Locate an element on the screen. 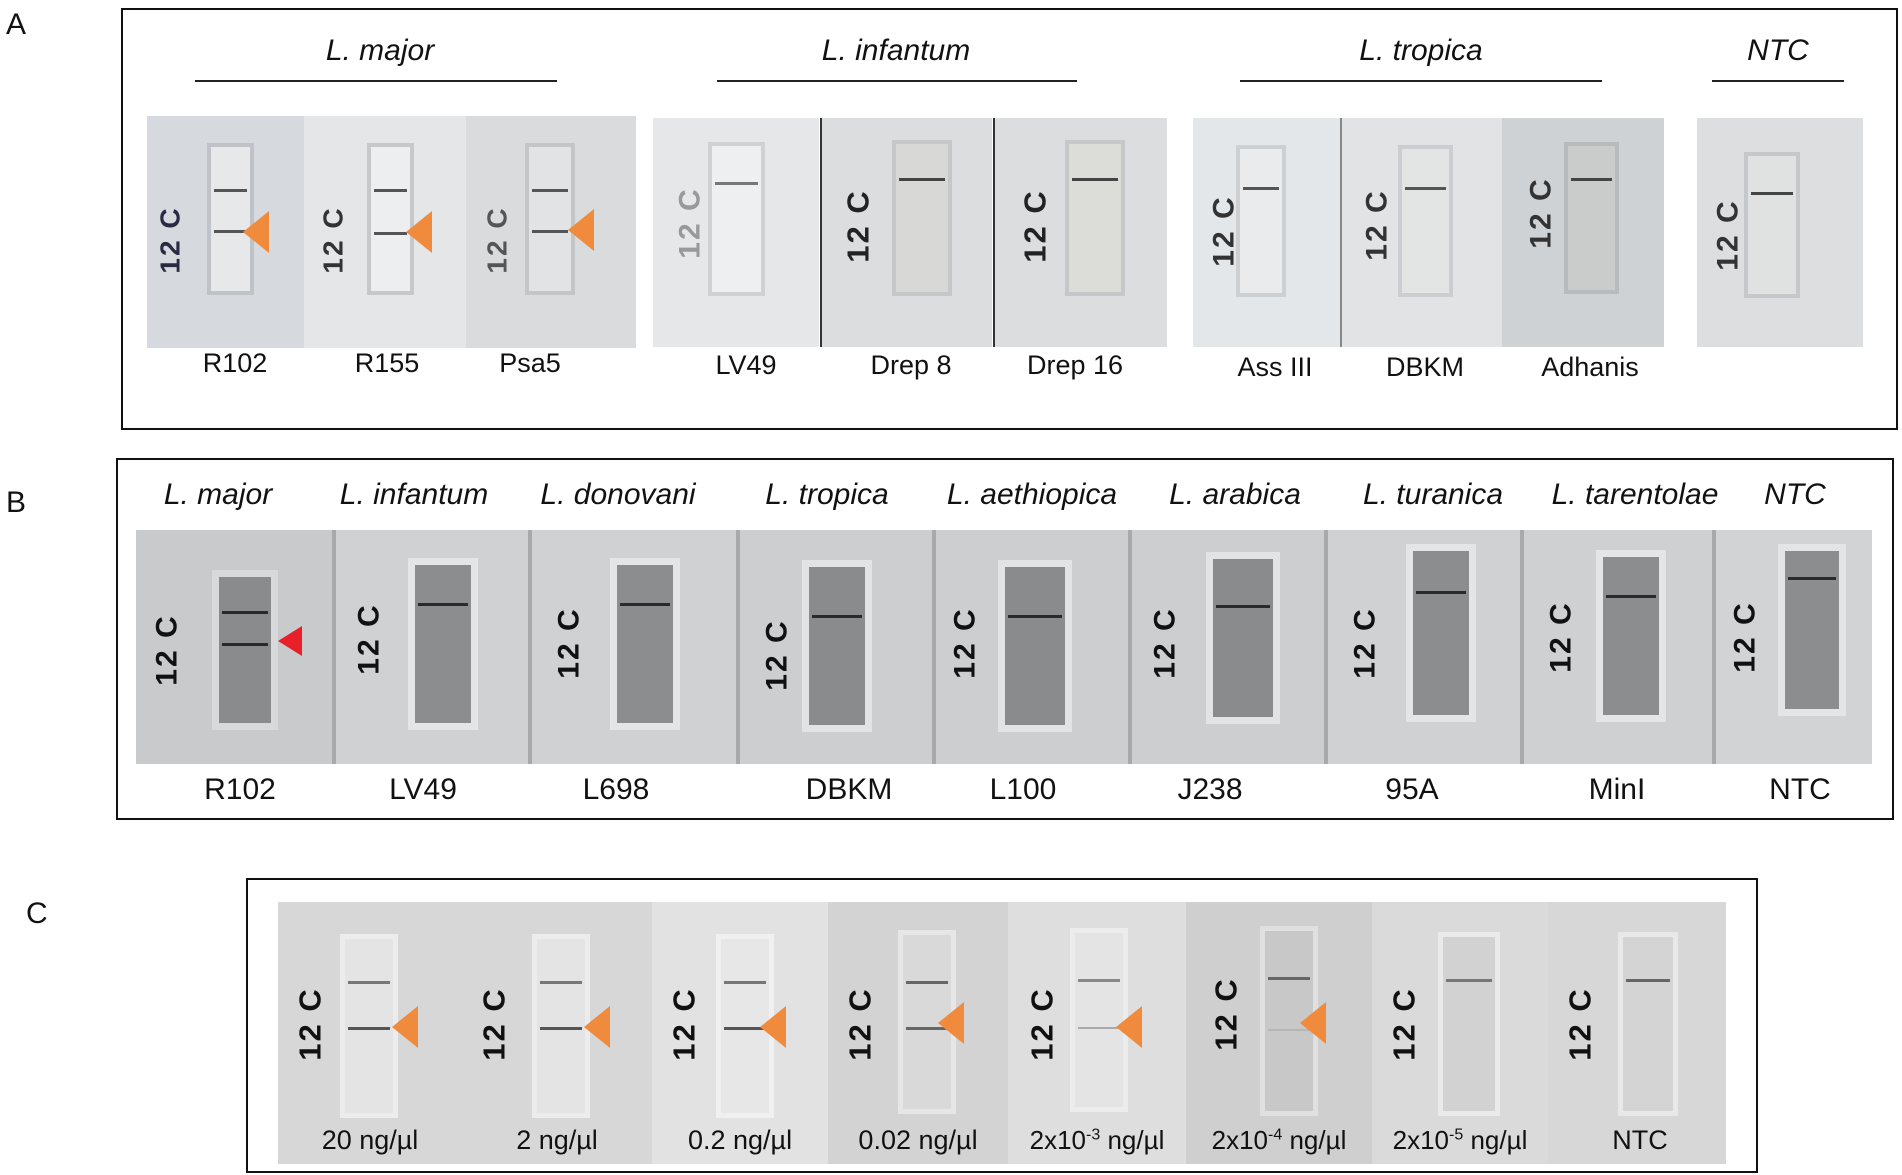 Image resolution: width=1902 pixels, height=1175 pixels. panel-b-strip-j238: 12 C is located at coordinates (1226, 647).